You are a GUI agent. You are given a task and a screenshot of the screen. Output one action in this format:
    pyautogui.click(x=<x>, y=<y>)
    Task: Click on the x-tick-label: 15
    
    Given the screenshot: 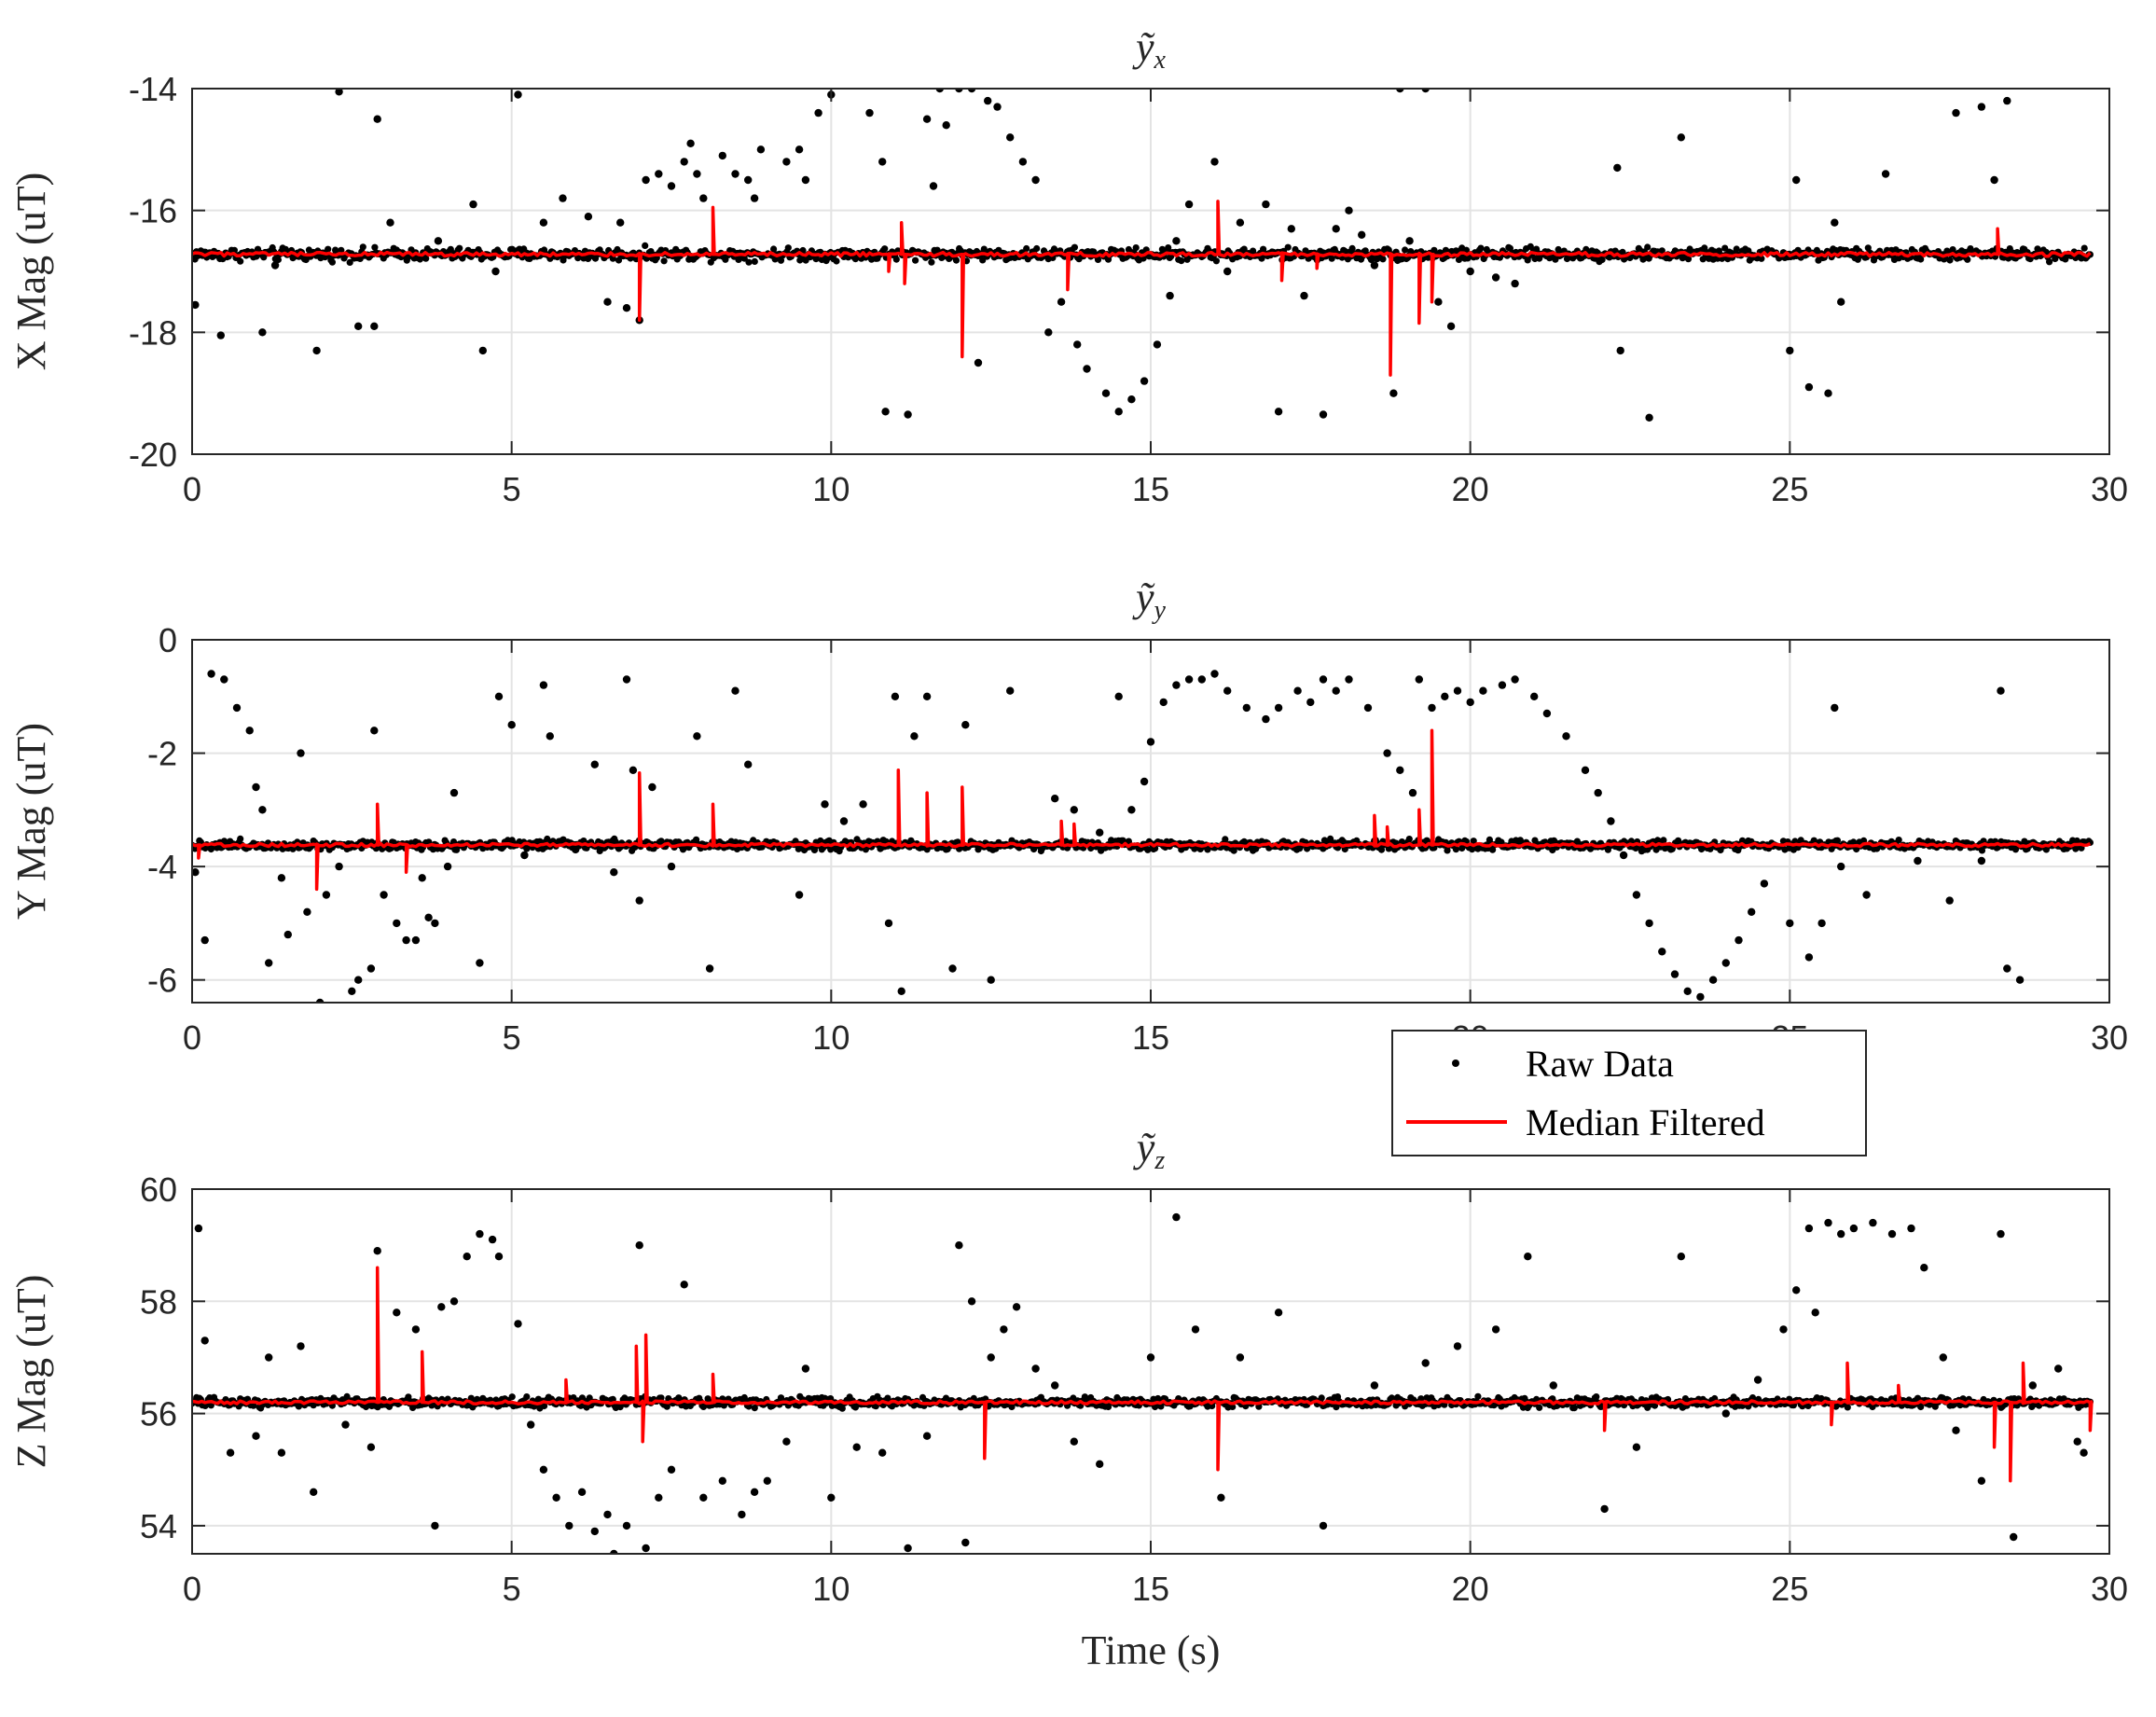 What is the action you would take?
    pyautogui.click(x=1150, y=1589)
    